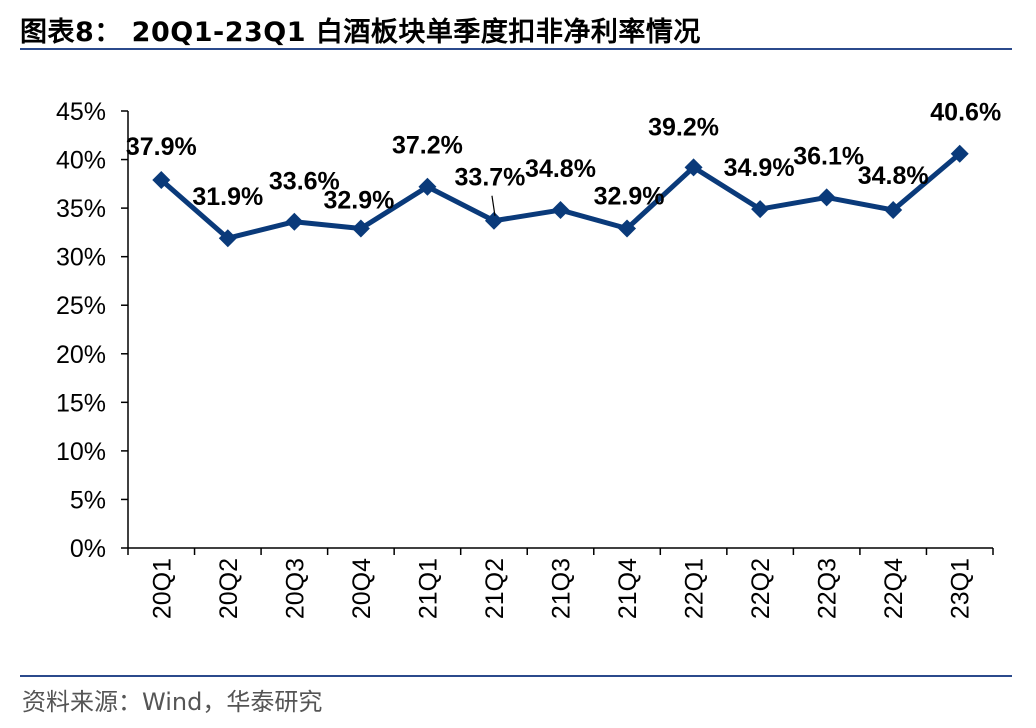 This screenshot has width=1036, height=728. I want to click on data-label: 33.6%, so click(304, 182).